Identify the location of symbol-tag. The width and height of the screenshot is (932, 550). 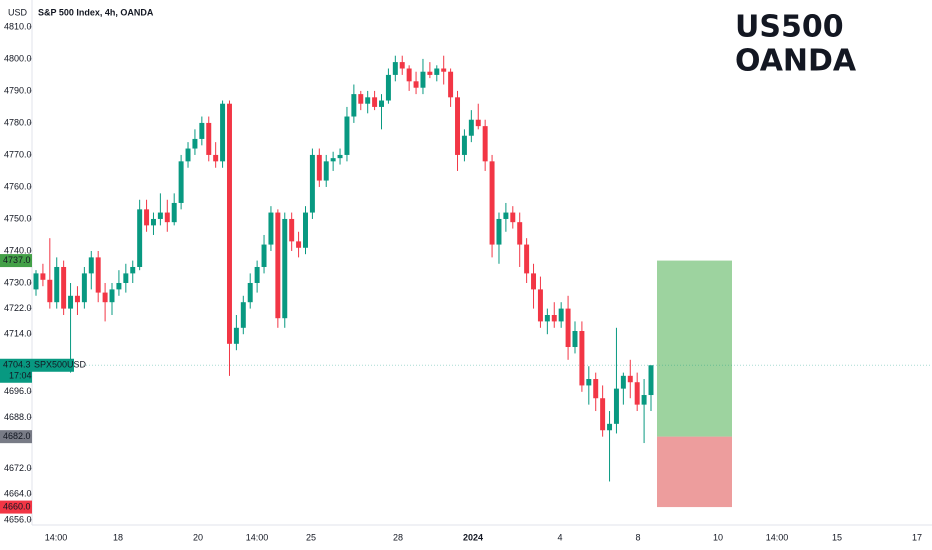
(53, 365).